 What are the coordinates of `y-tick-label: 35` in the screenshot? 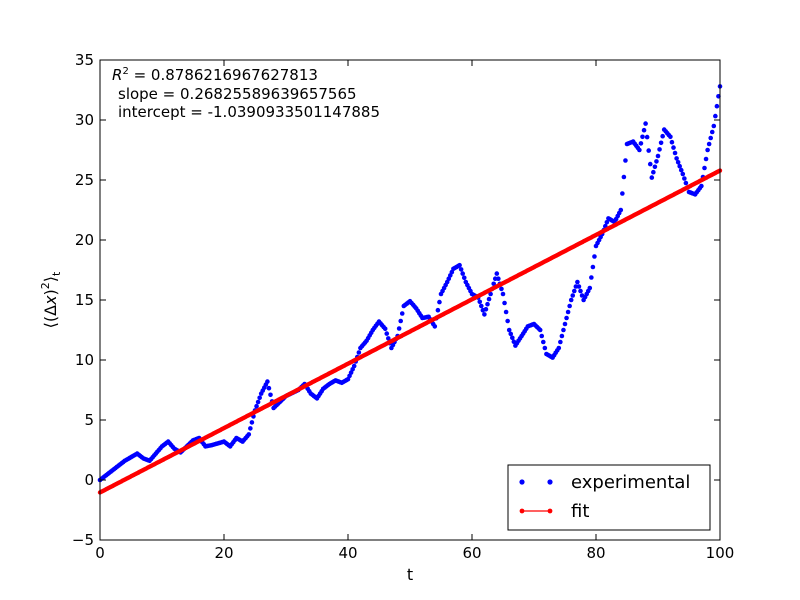 It's located at (84, 60).